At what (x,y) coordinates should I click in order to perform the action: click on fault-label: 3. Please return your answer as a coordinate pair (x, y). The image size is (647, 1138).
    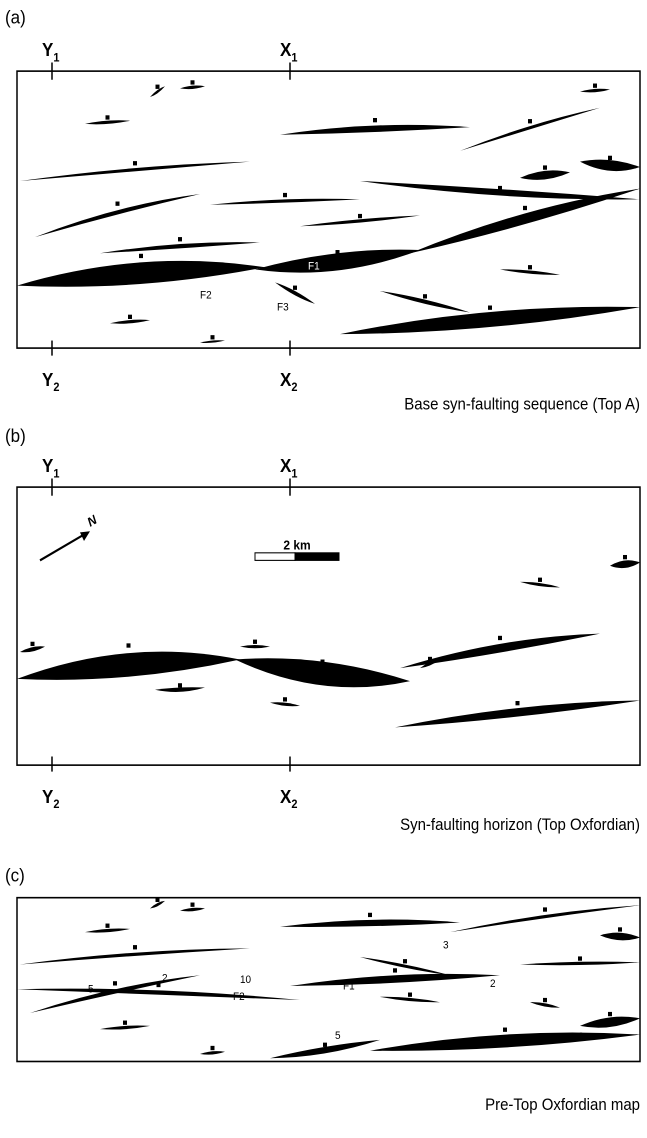
    Looking at the image, I should click on (446, 945).